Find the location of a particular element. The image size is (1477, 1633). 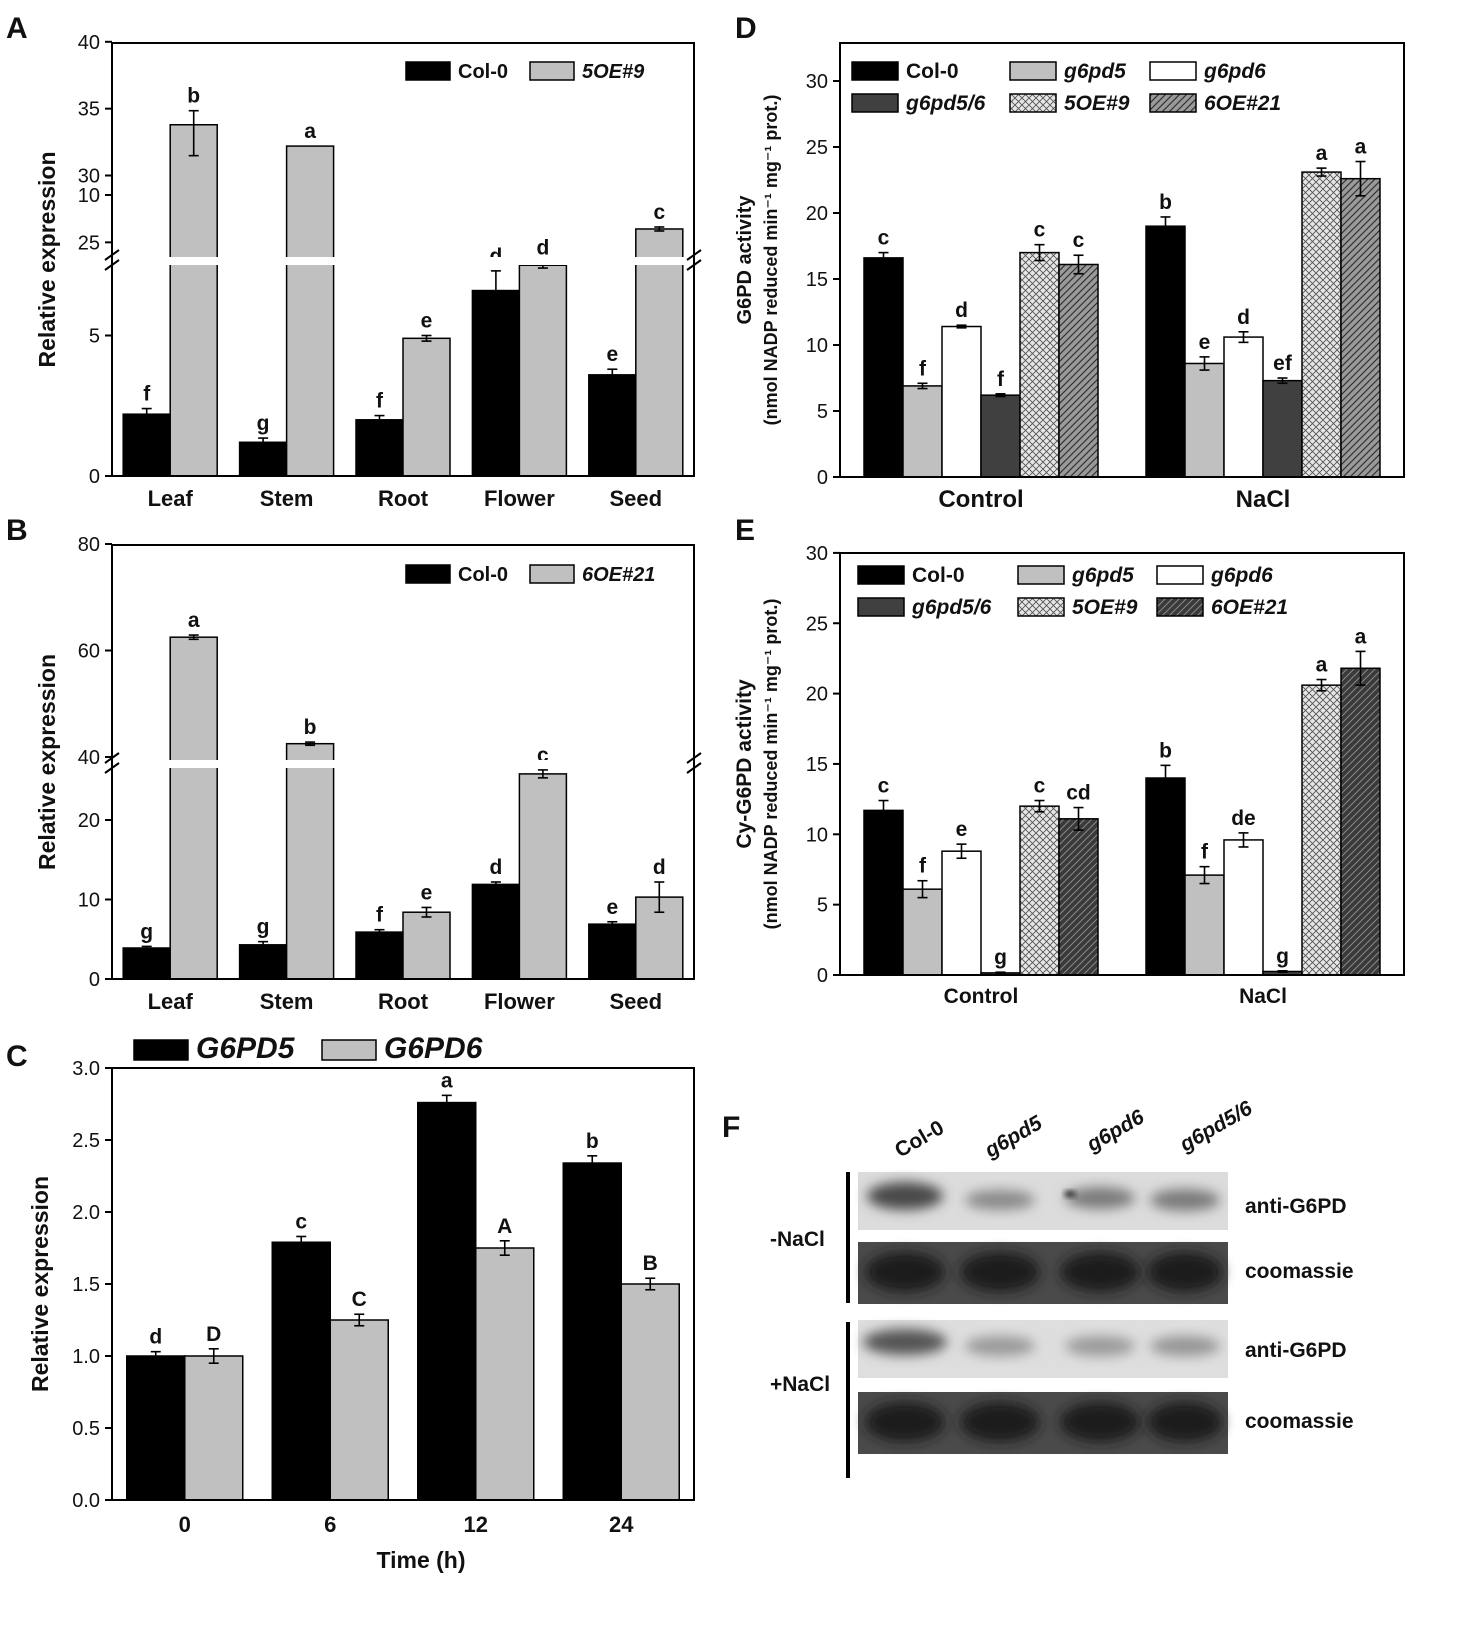

y-tick-label: 2.5 is located at coordinates (86, 1141).